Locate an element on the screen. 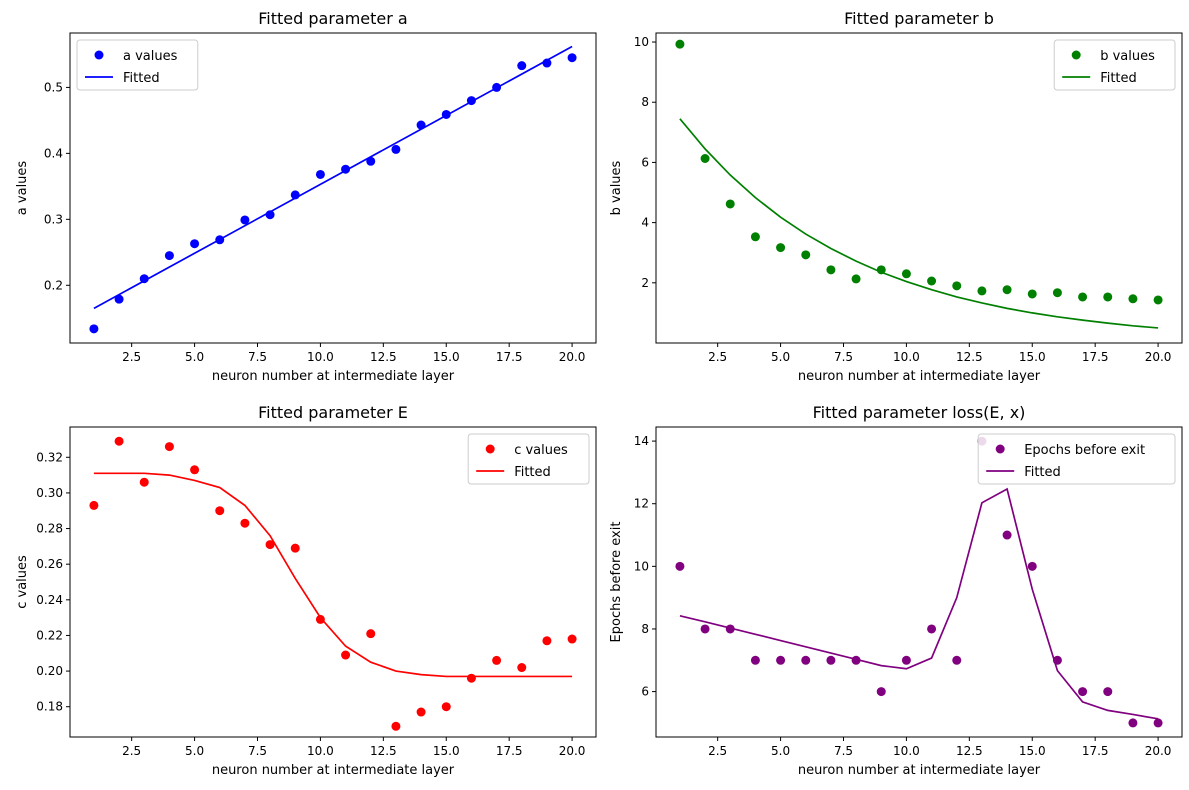 The image size is (1189, 790). x-tick-label: 10.0 is located at coordinates (906, 357).